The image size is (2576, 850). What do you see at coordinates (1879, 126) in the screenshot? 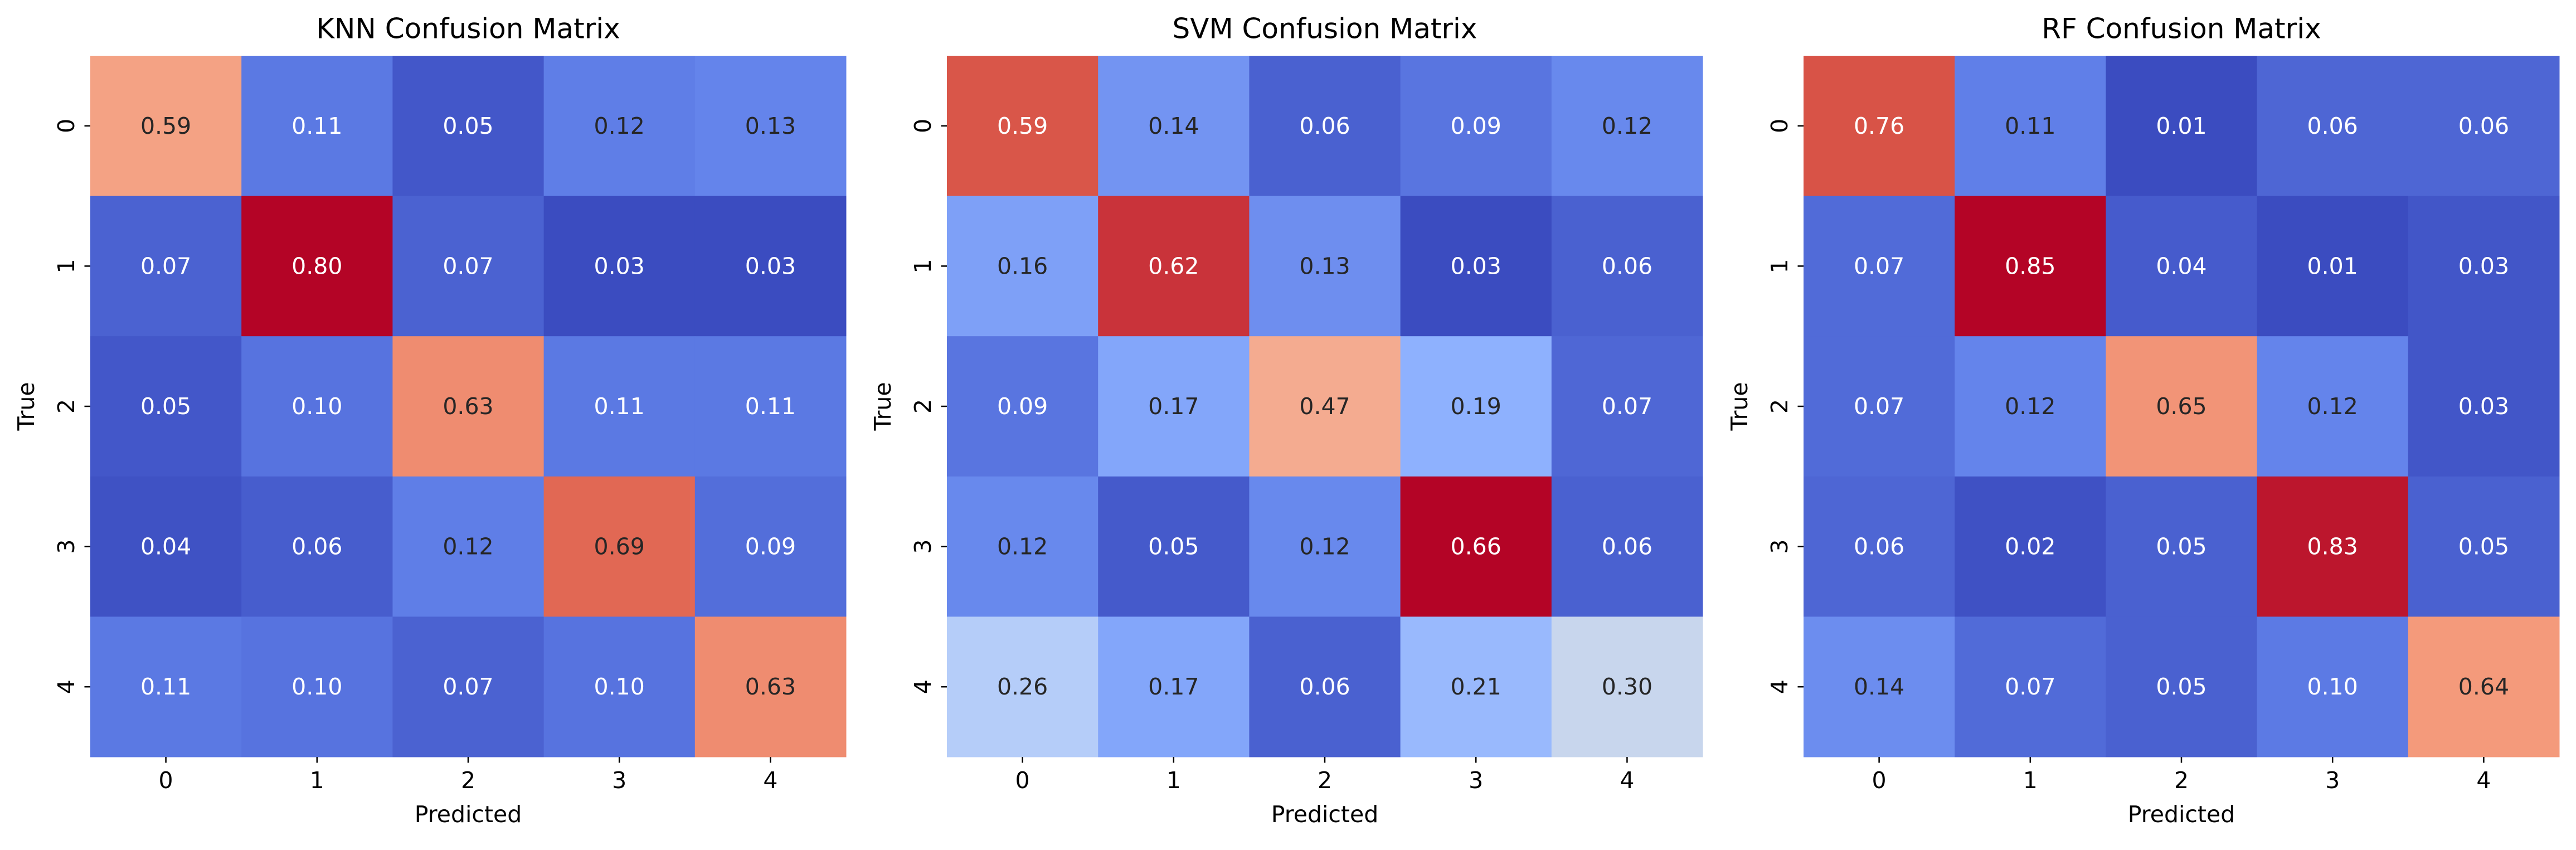
I see `cell-value-label: 0.76` at bounding box center [1879, 126].